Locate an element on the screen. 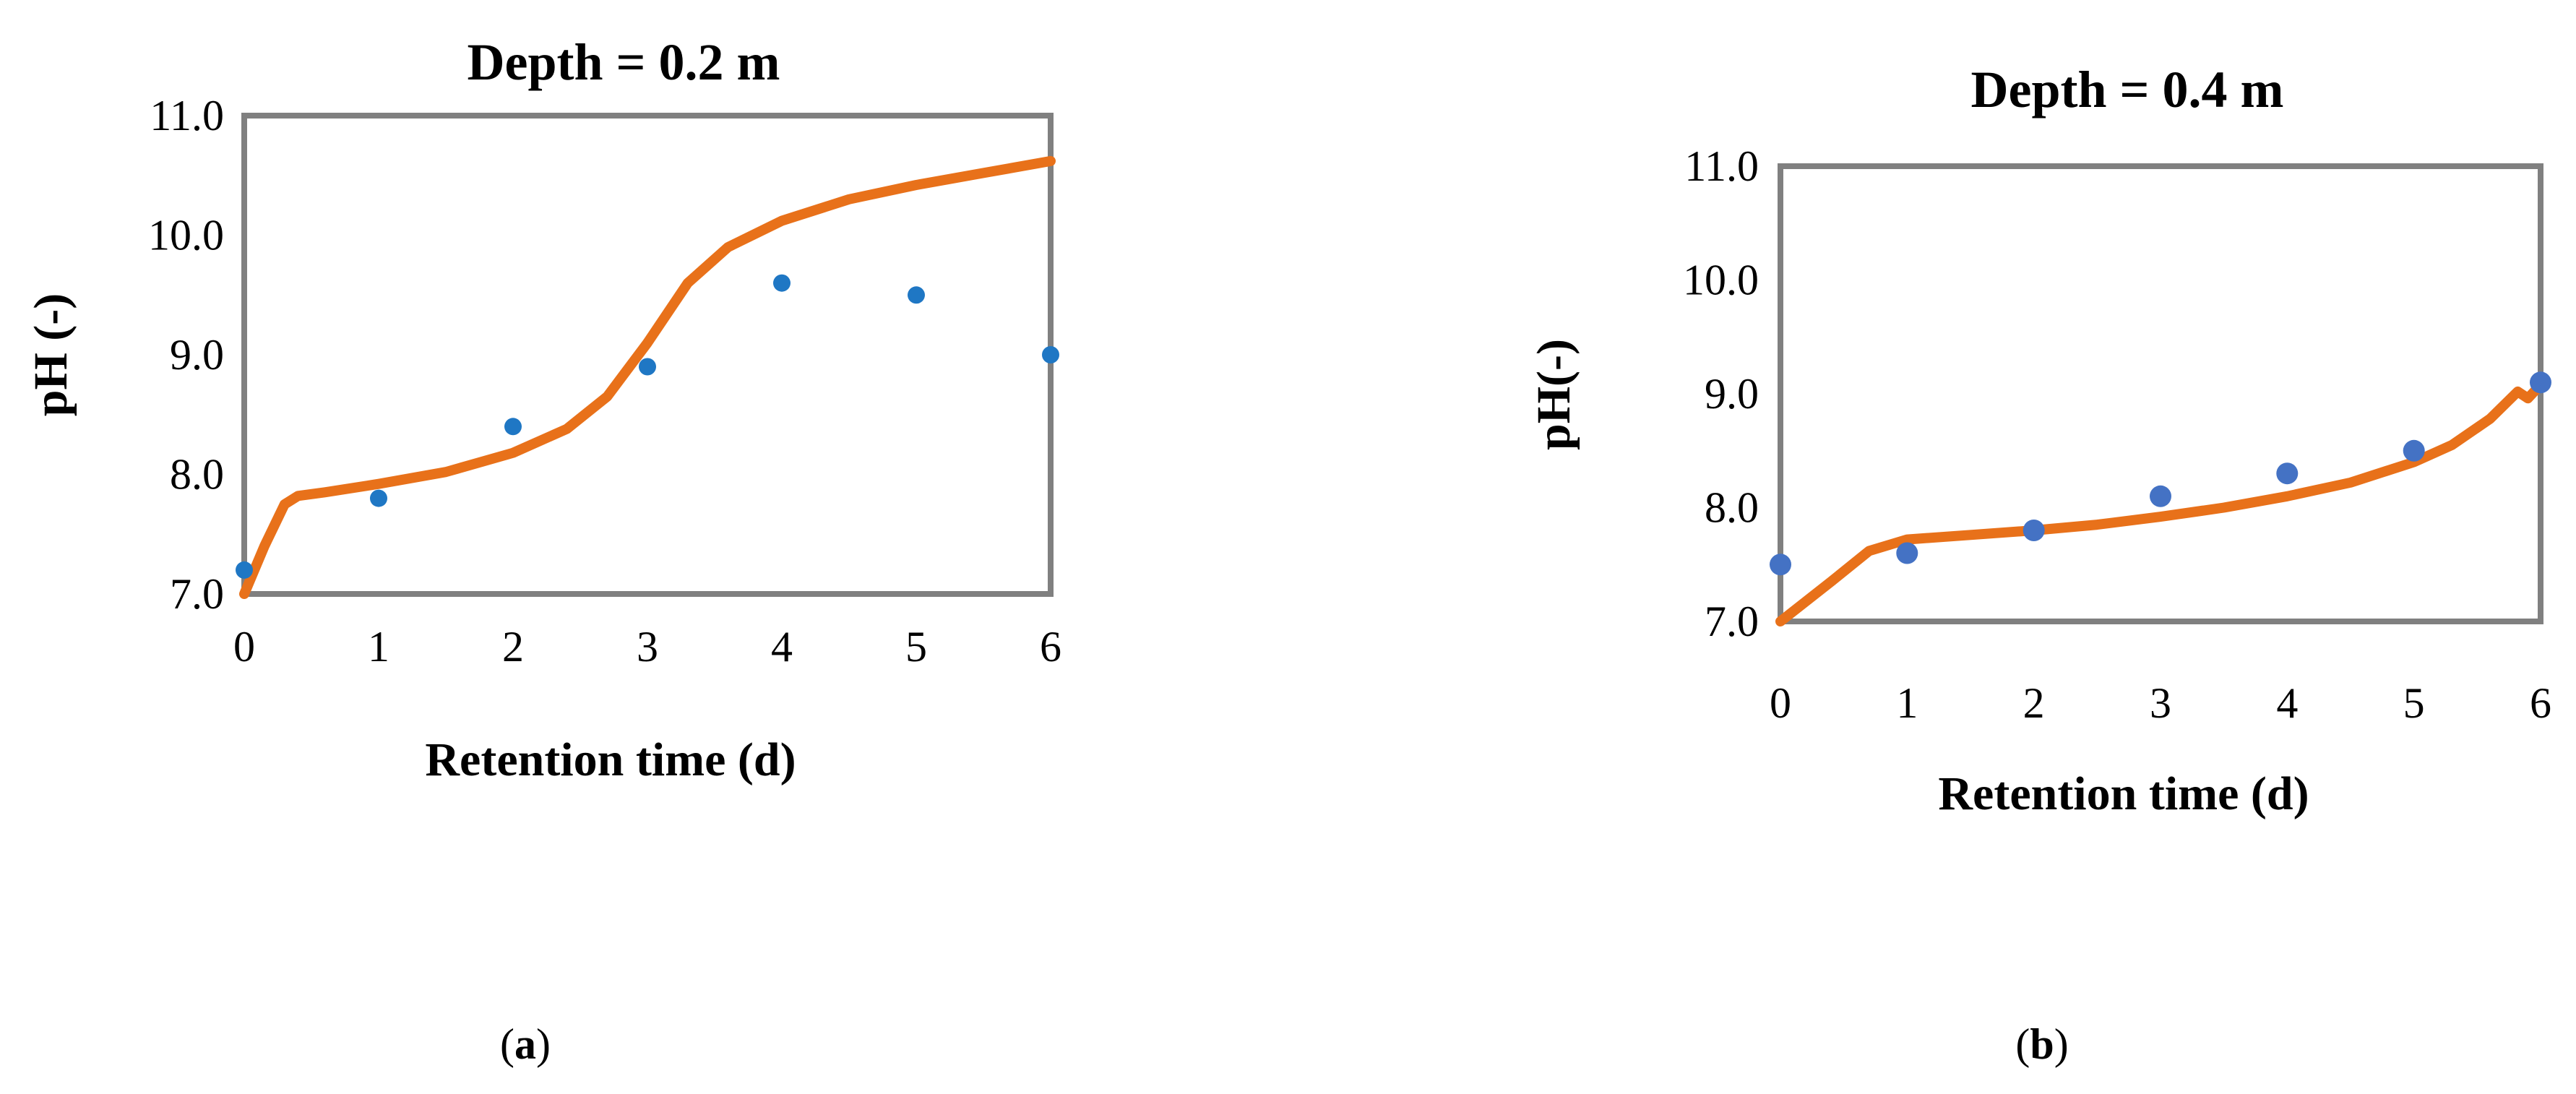 Image resolution: width=2576 pixels, height=1094 pixels. panel-label-a: (a) is located at coordinates (525, 1044).